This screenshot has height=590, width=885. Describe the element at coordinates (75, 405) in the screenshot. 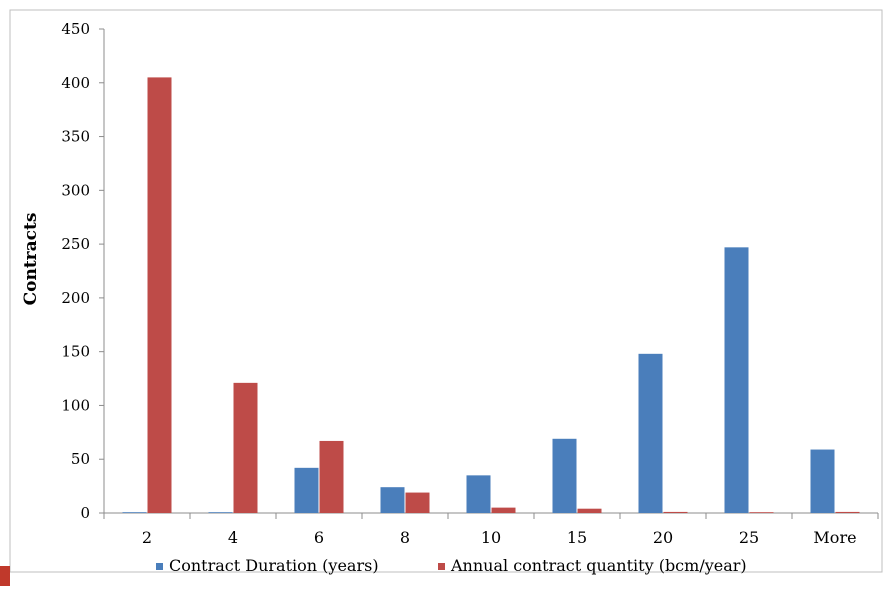

I see `y-tick-label: 100` at that location.